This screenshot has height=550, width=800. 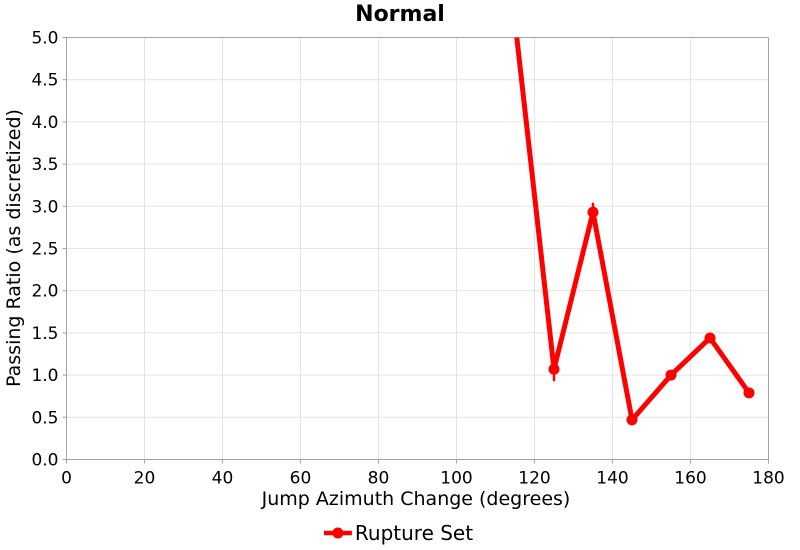 I want to click on chart-title: Normal, so click(x=400, y=14).